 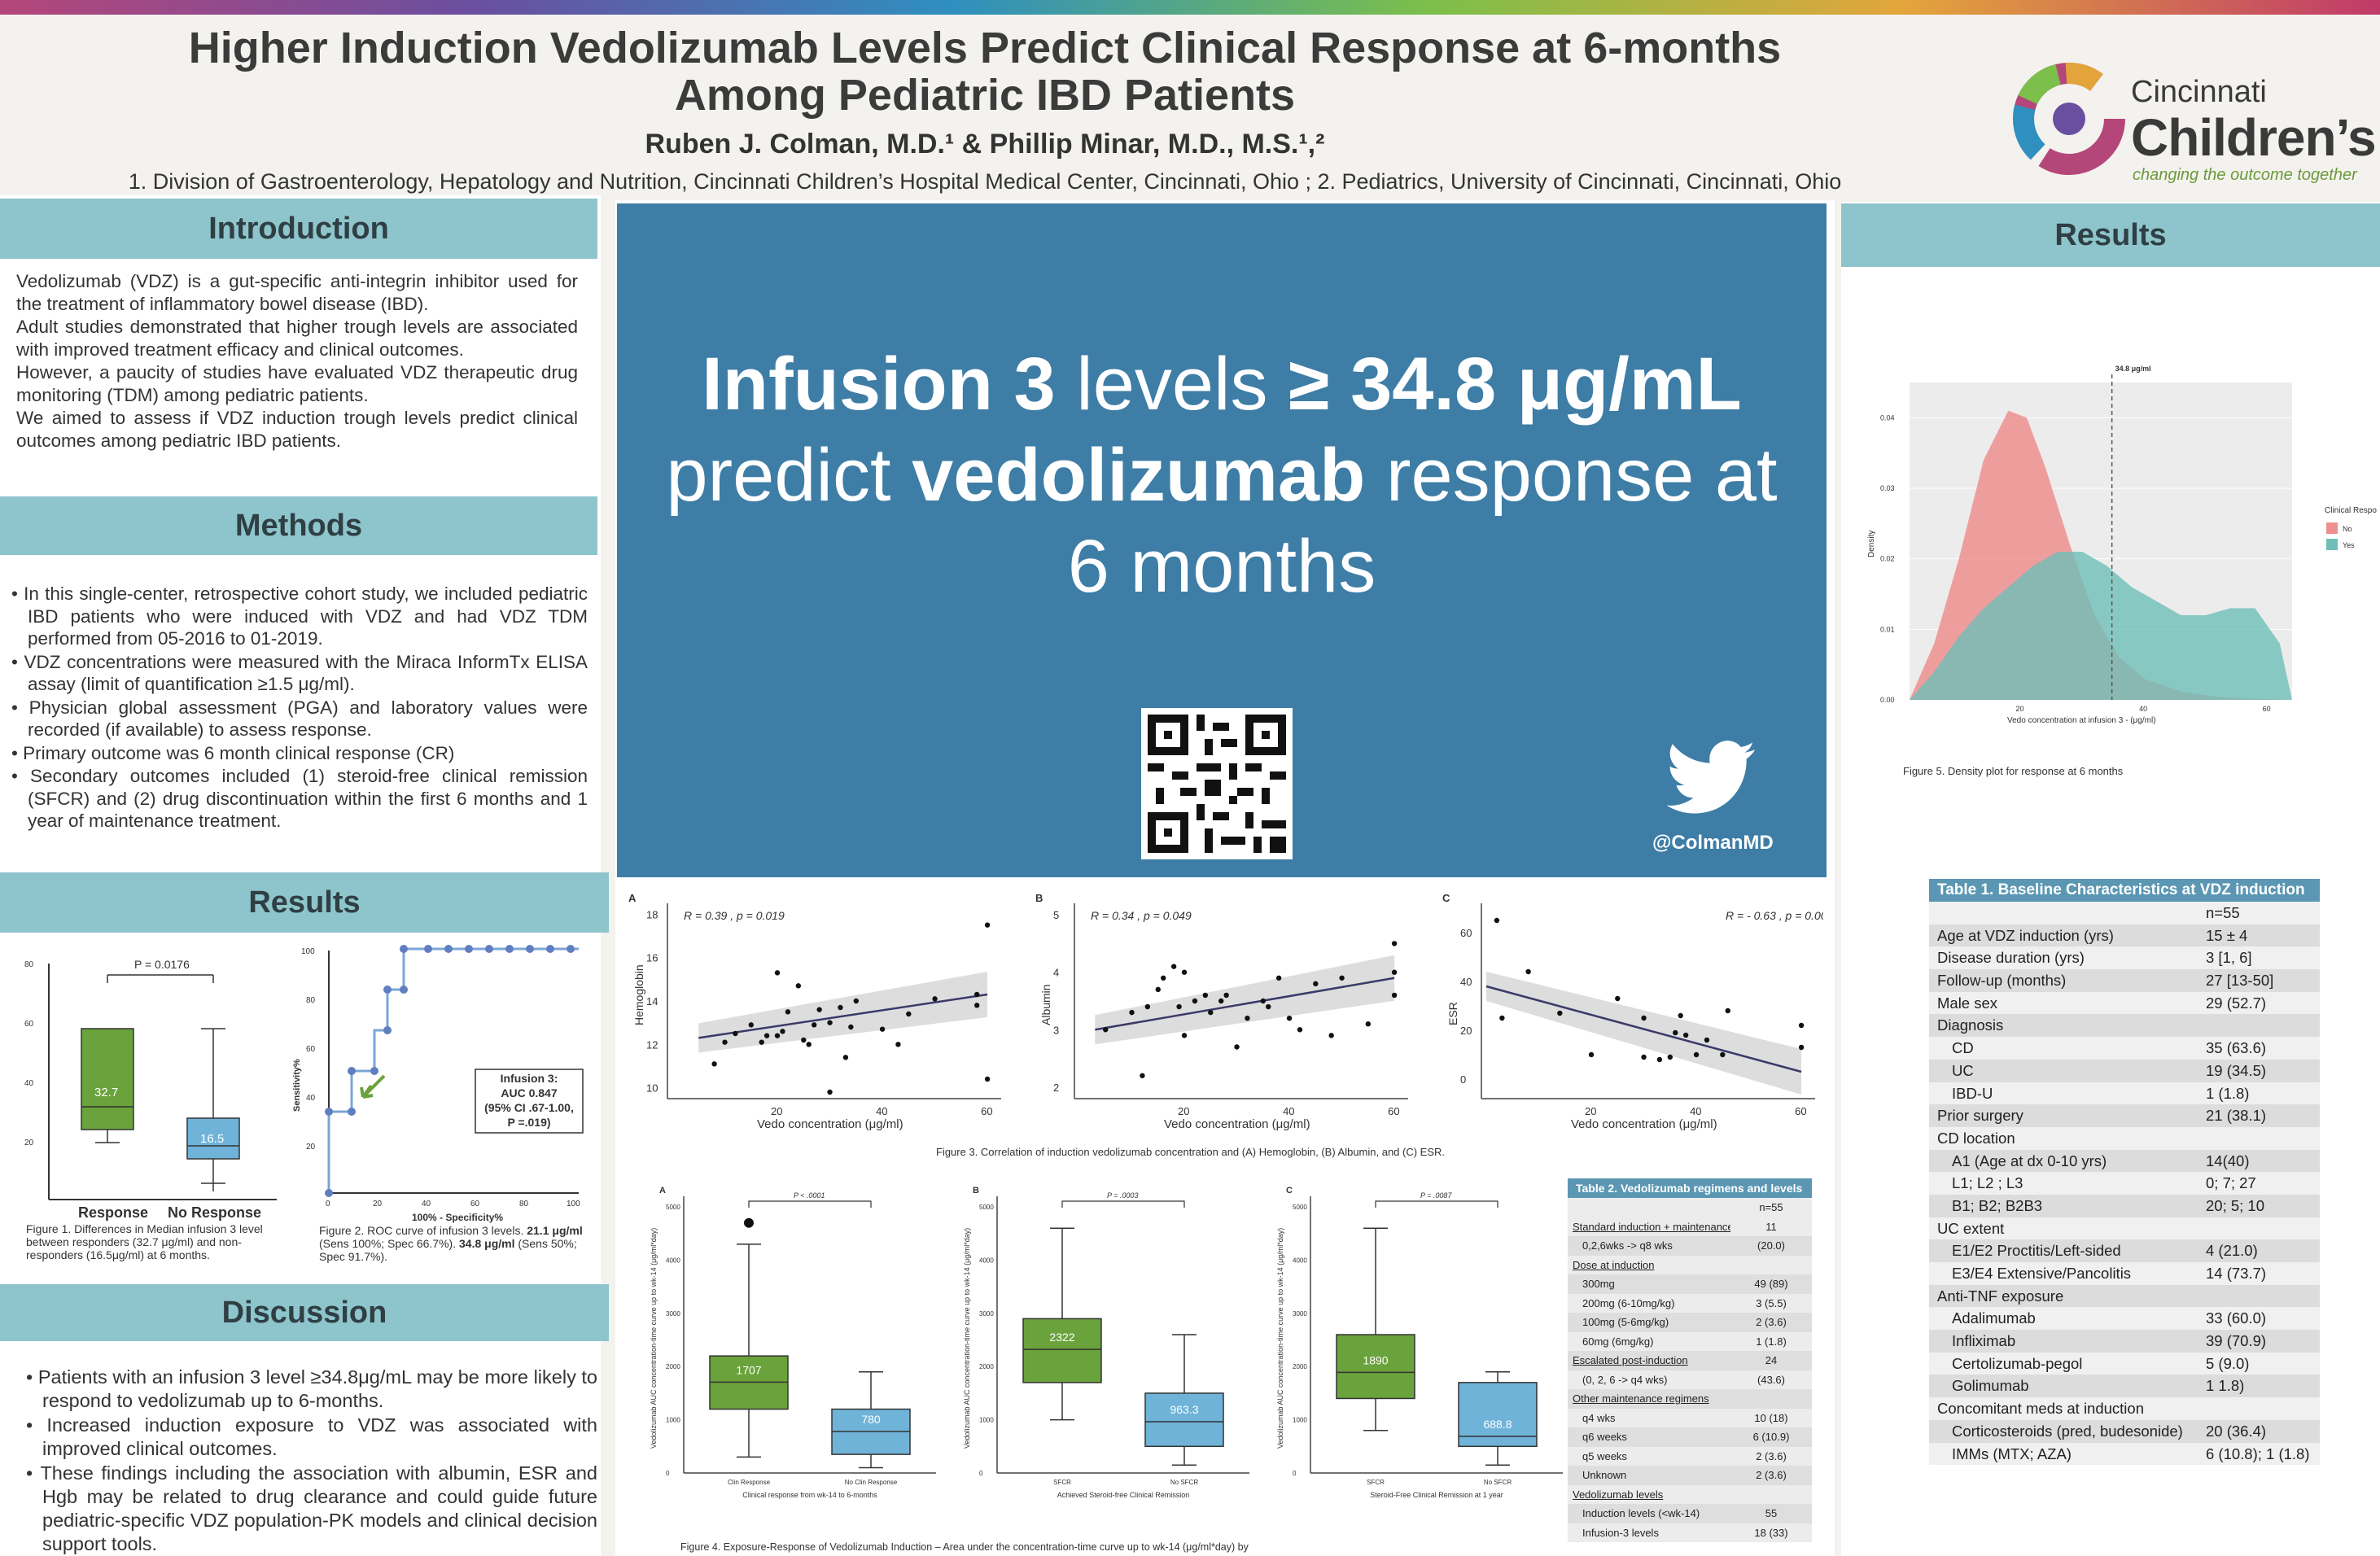 What do you see at coordinates (2348, 529) in the screenshot?
I see `fig5-legend-no: No` at bounding box center [2348, 529].